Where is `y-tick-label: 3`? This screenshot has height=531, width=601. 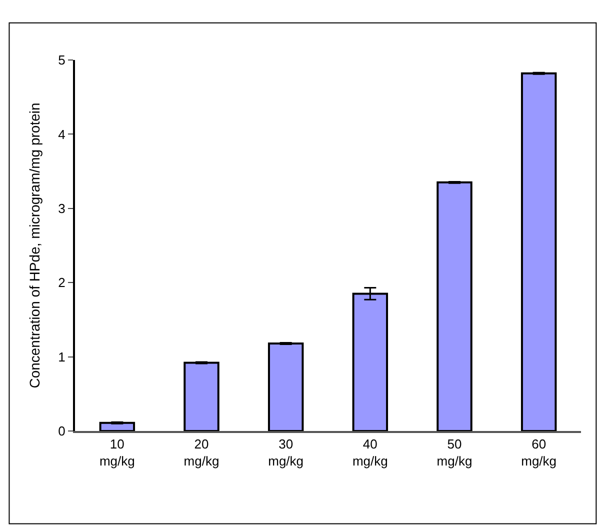
y-tick-label: 3 is located at coordinates (62, 208).